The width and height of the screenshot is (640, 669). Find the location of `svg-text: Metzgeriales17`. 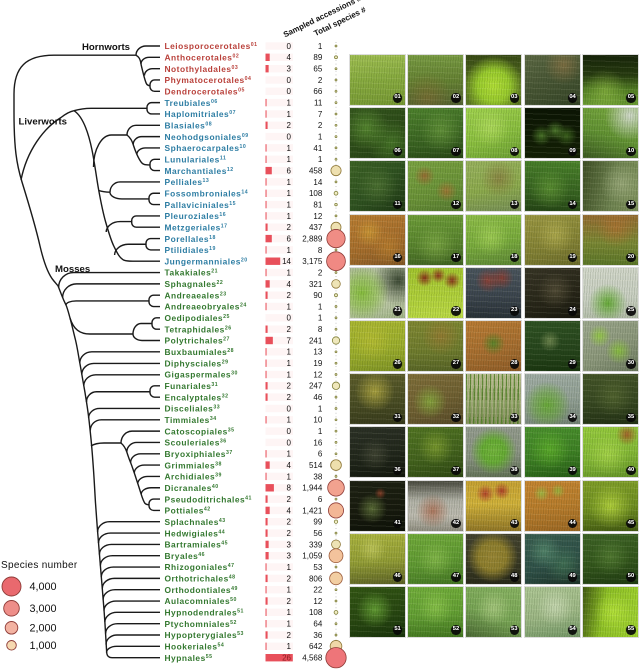

svg-text: Metzgeriales17 is located at coordinates (196, 227).